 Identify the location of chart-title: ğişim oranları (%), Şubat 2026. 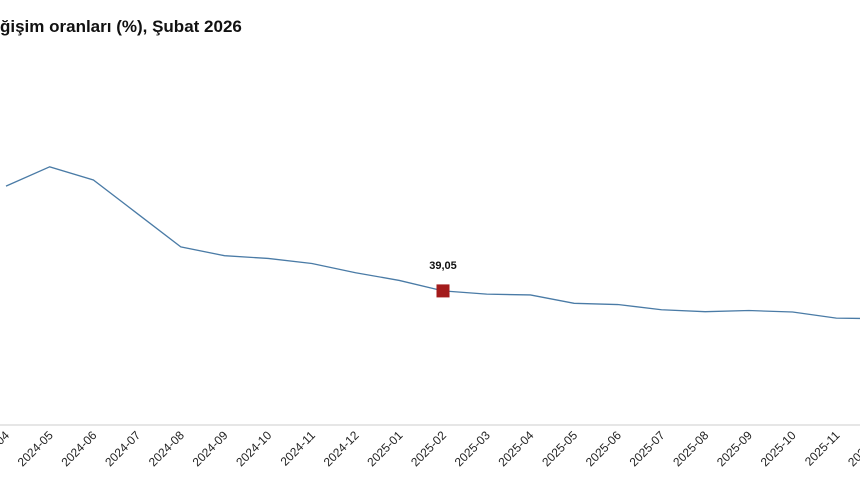
(121, 26).